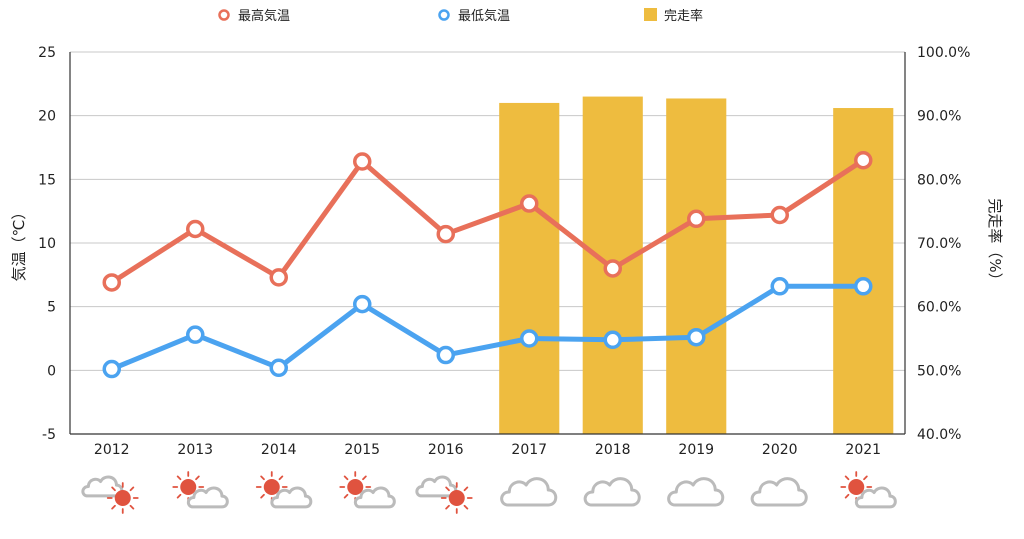 The image size is (1024, 539). What do you see at coordinates (939, 308) in the screenshot?
I see `y-right-tick-label: 60.0%` at bounding box center [939, 308].